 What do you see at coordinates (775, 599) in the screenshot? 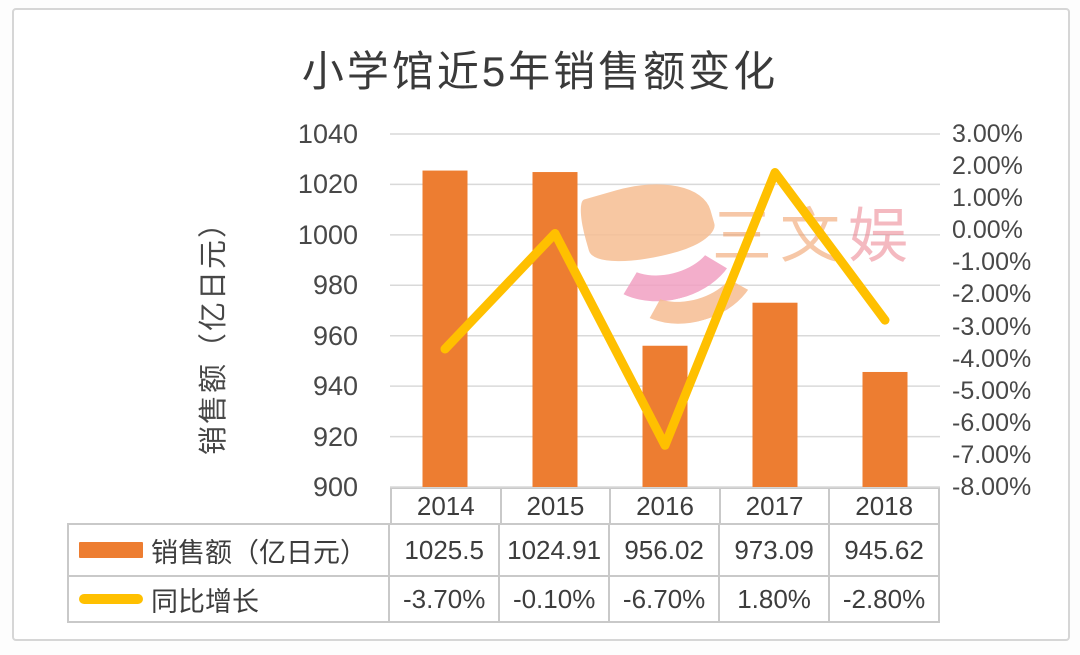
I see `growth-value-cell: 1.80%` at bounding box center [775, 599].